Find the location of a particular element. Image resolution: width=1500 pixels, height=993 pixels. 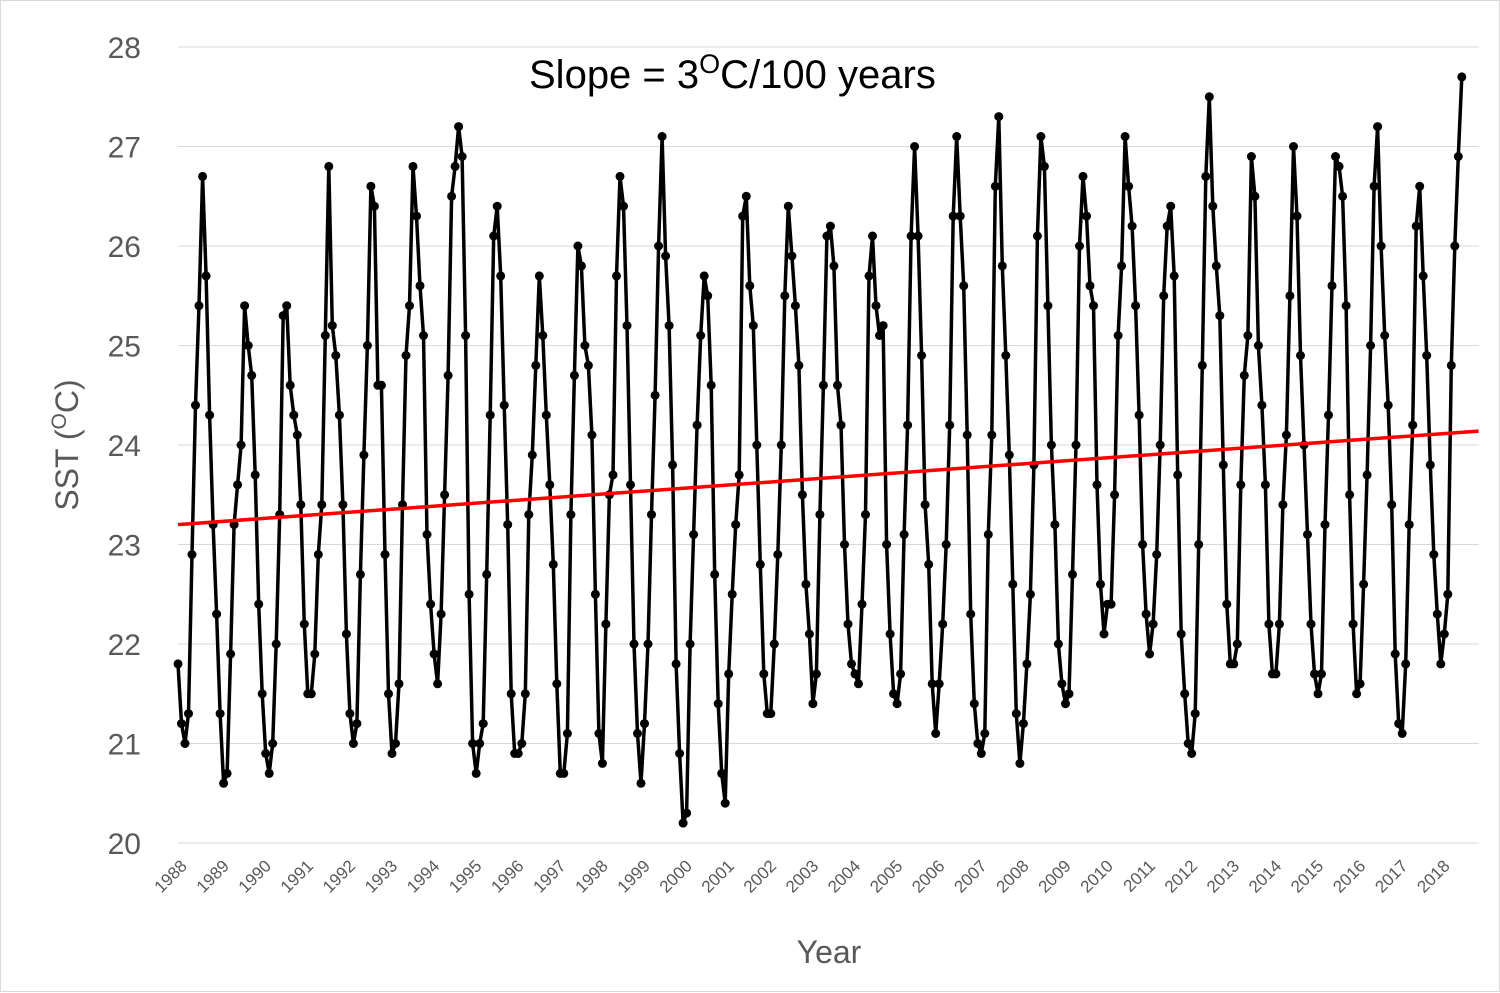

x-tick-label: 1993 is located at coordinates (381, 876).